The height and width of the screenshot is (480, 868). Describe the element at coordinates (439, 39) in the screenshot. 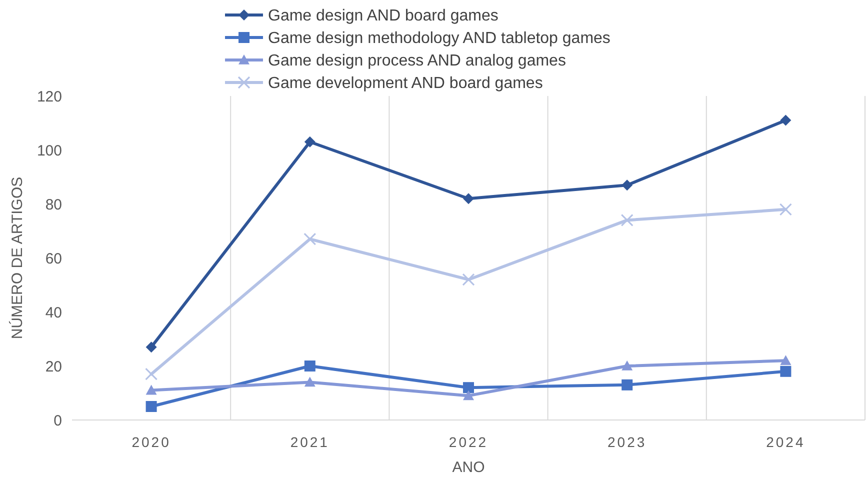

I see `legend-label: Game design methodology AND tabletop games` at that location.